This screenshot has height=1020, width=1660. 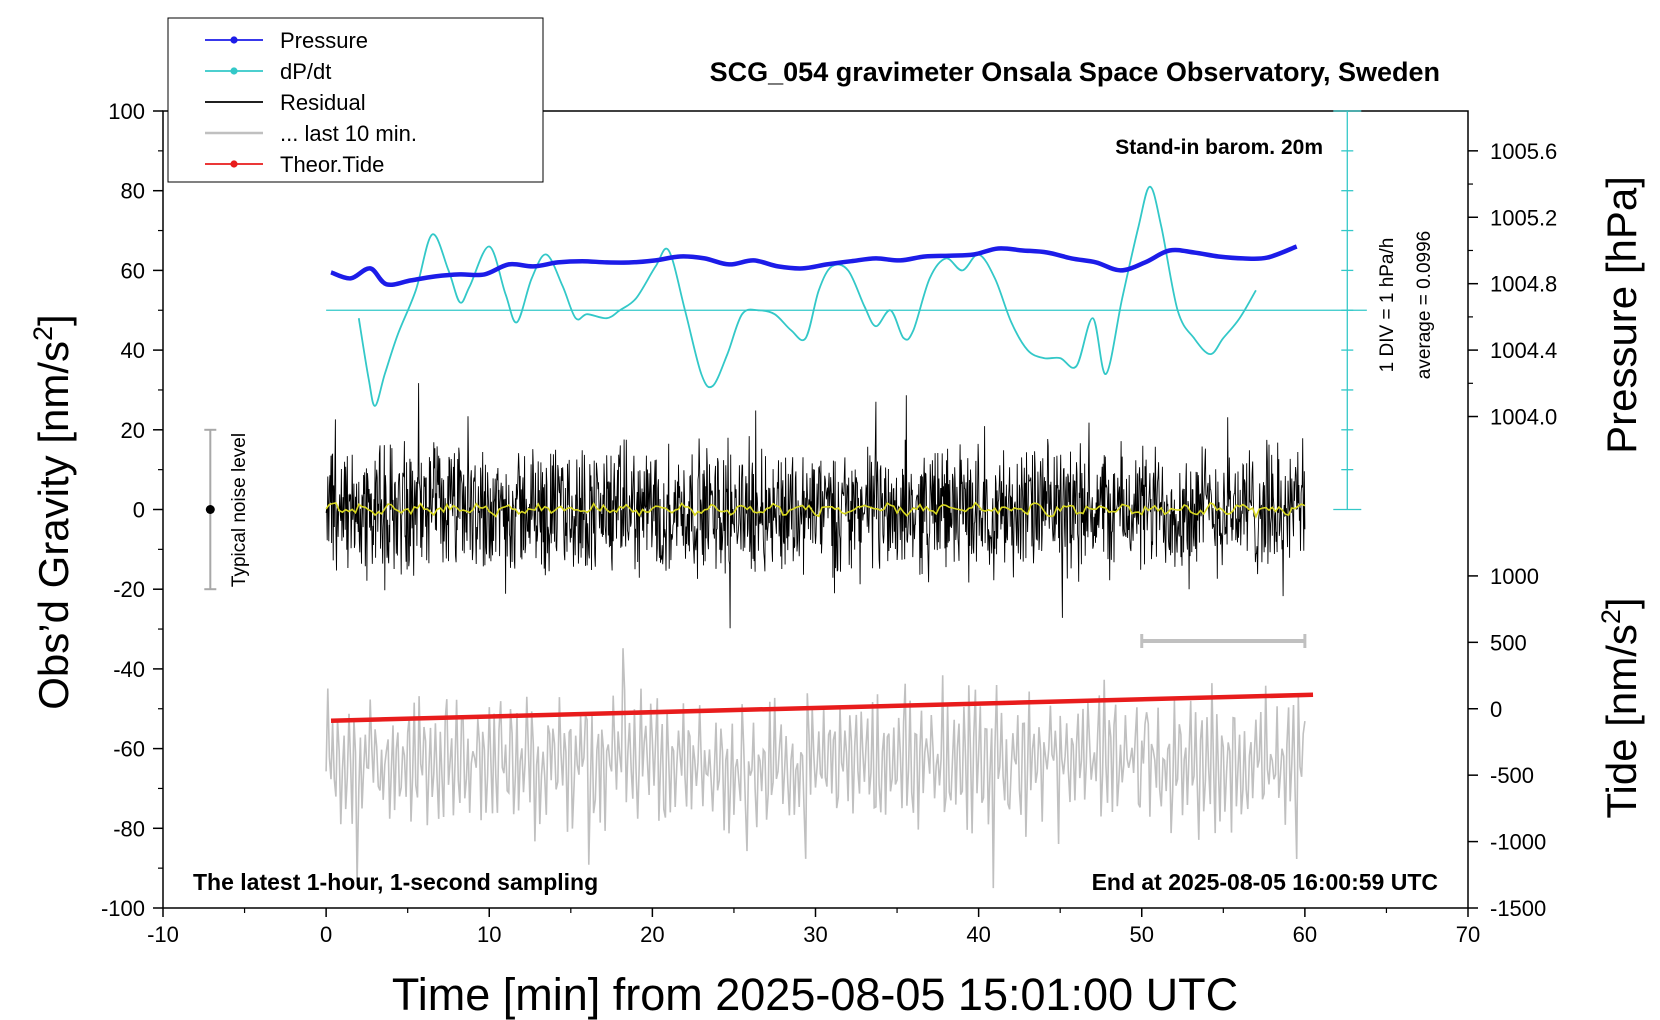 I want to click on legend-label-3: ... last 10 min., so click(x=348, y=133).